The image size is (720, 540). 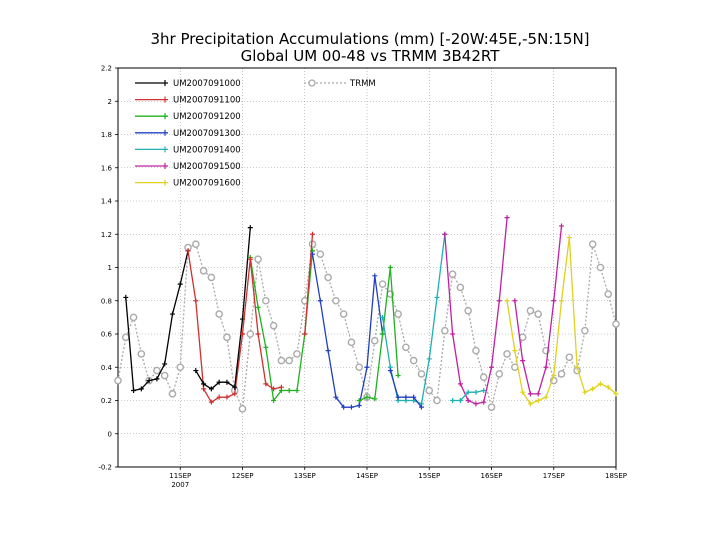 What do you see at coordinates (243, 476) in the screenshot?
I see `x-tick-label: 12SEP` at bounding box center [243, 476].